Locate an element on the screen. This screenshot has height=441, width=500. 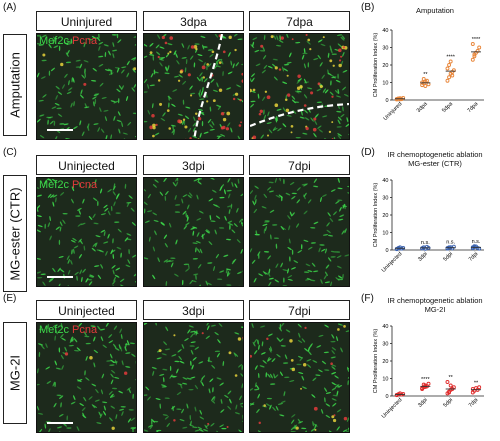
micrograph-3dpi-mg2i is located at coordinates (193, 377).